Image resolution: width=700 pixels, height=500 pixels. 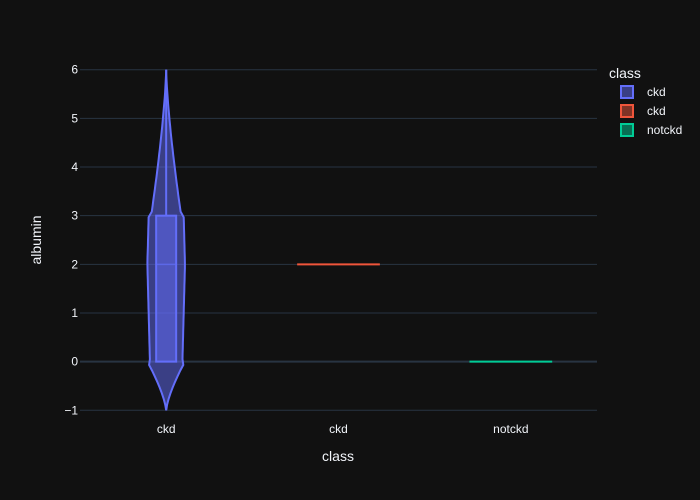 I want to click on y-tick-label: −1, so click(x=71, y=410).